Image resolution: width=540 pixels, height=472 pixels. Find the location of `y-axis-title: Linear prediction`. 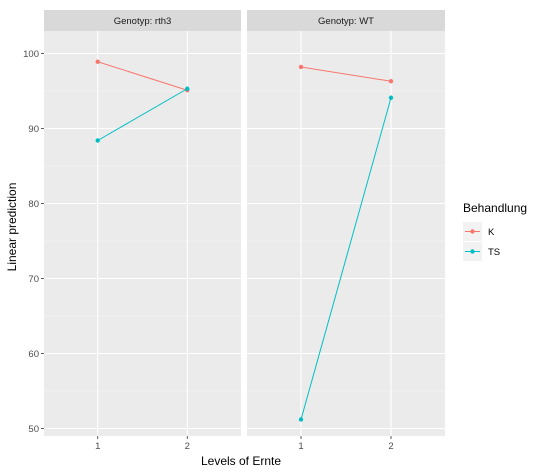

y-axis-title: Linear prediction is located at coordinates (12, 227).